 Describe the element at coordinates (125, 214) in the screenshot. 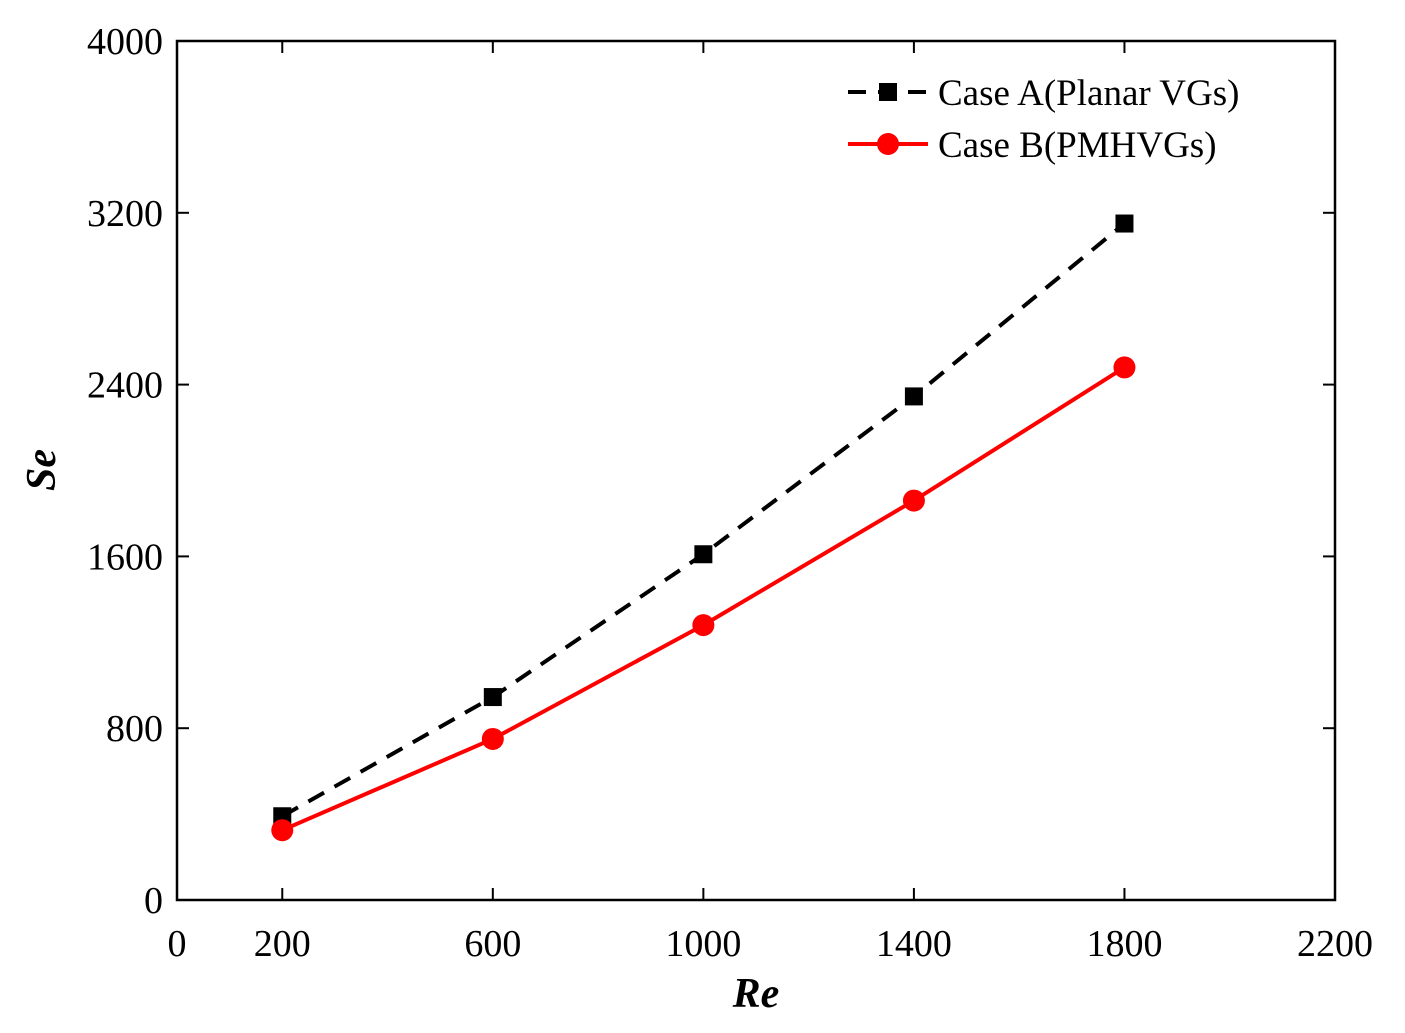

I see `y-tick-label: 3200` at that location.